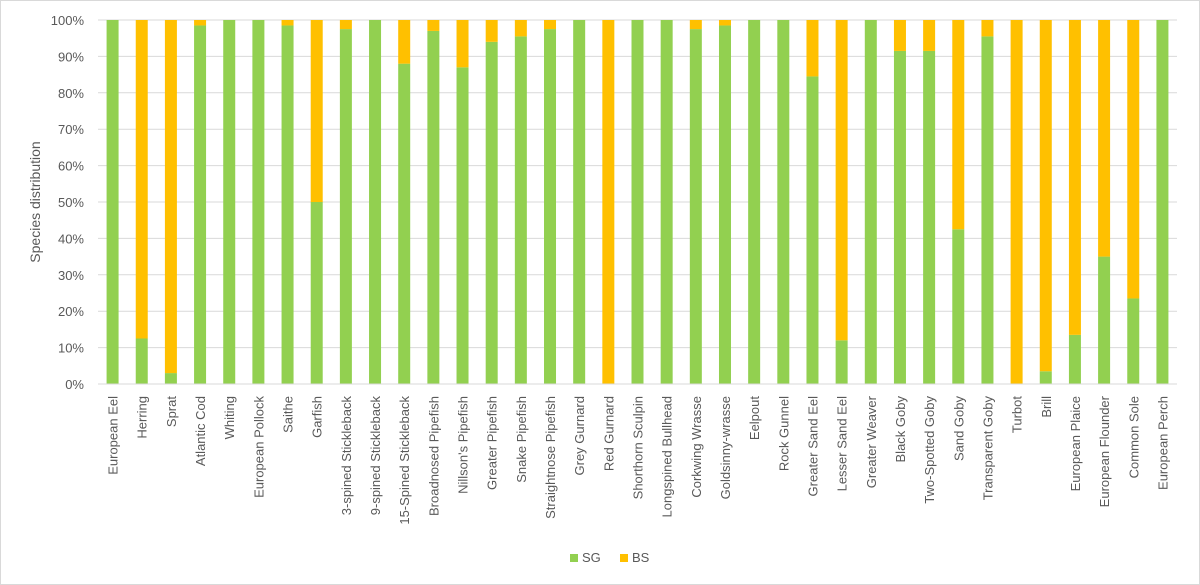  I want to click on x-tick-label: Goldsinny-wrasse, so click(725, 447).